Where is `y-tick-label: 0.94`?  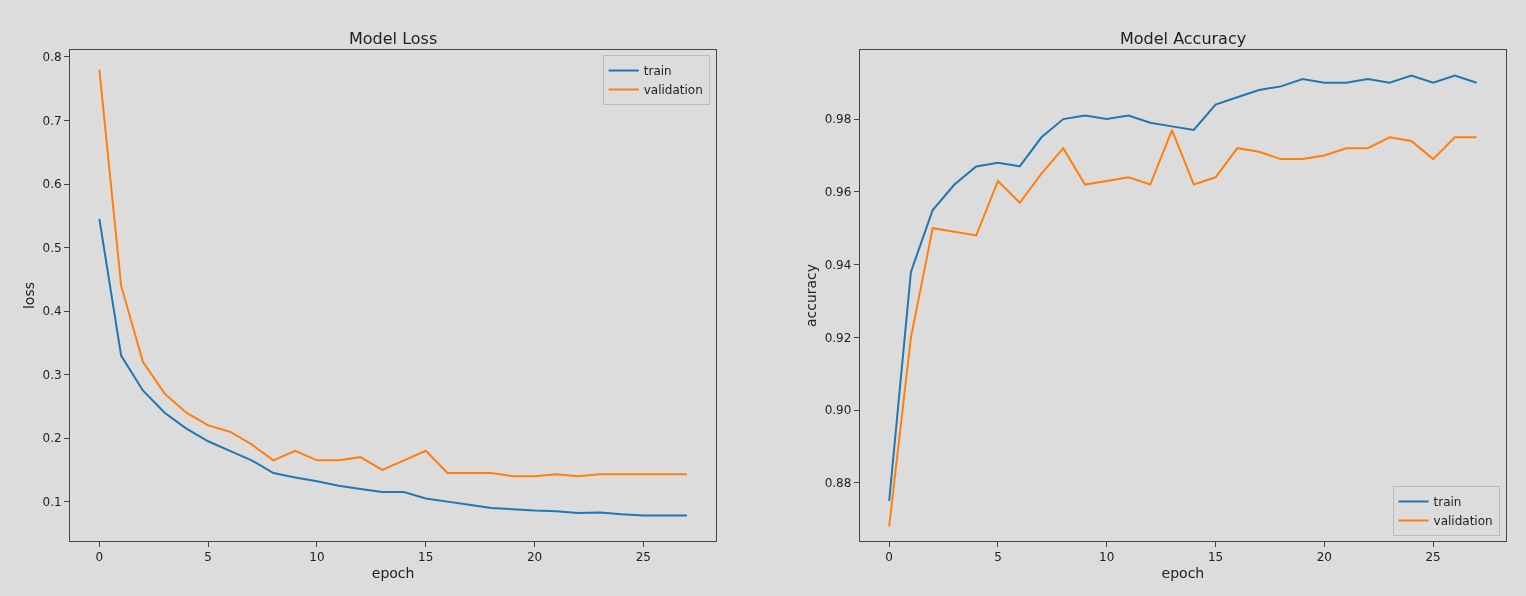
y-tick-label: 0.94 is located at coordinates (838, 264).